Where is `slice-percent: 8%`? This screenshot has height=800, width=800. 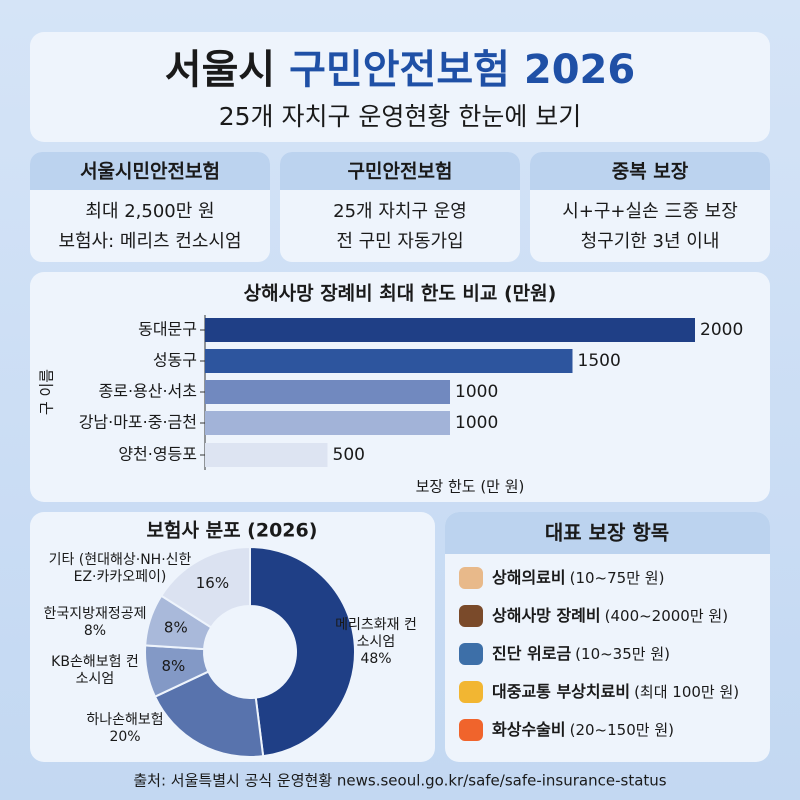
slice-percent: 8% is located at coordinates (95, 631).